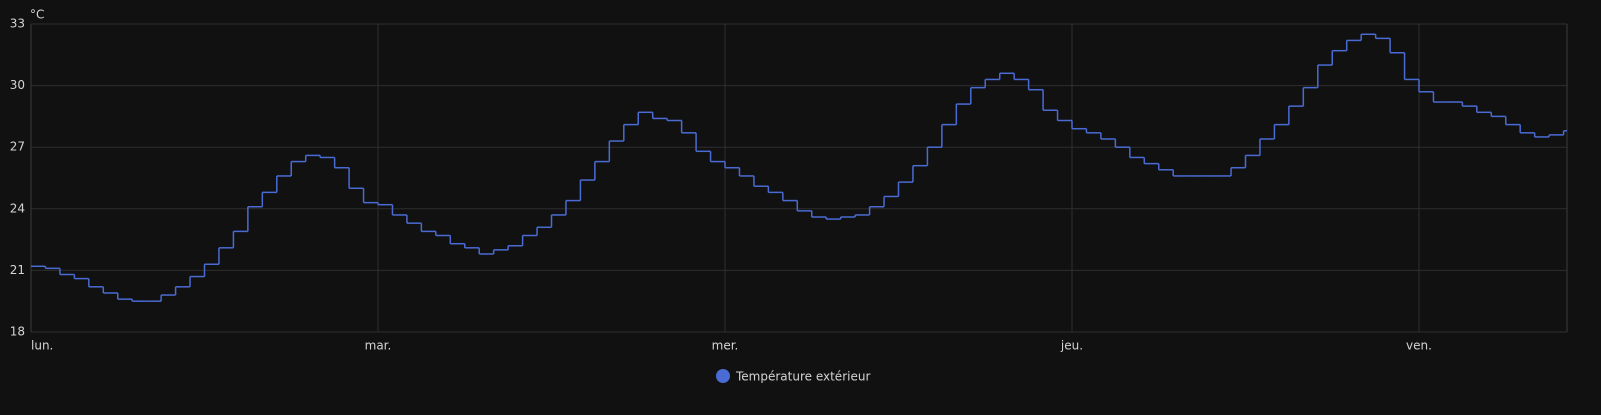  I want to click on y-unit: °C, so click(37, 15).